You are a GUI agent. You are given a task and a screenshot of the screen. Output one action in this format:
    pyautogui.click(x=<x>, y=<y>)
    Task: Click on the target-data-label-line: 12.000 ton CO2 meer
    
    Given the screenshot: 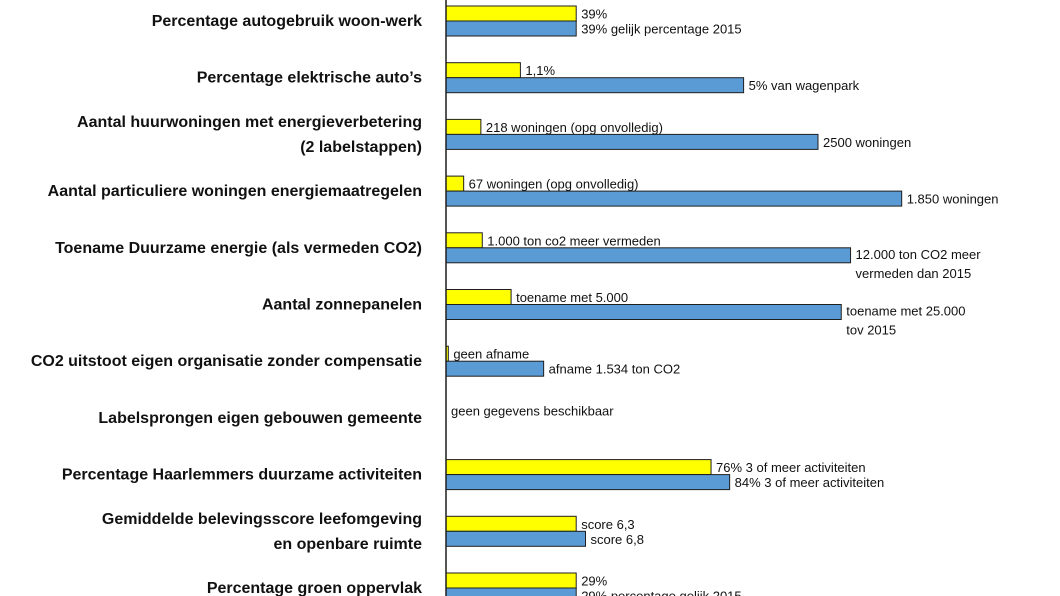 What is the action you would take?
    pyautogui.click(x=919, y=254)
    